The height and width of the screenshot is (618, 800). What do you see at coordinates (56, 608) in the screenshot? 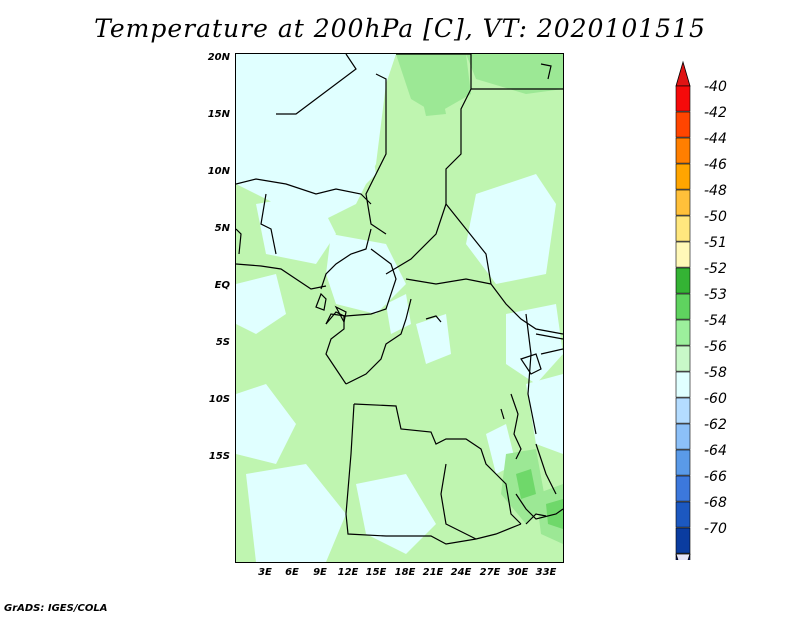
I see `footer-credit: GrADS: IGES/COLA` at bounding box center [56, 608].